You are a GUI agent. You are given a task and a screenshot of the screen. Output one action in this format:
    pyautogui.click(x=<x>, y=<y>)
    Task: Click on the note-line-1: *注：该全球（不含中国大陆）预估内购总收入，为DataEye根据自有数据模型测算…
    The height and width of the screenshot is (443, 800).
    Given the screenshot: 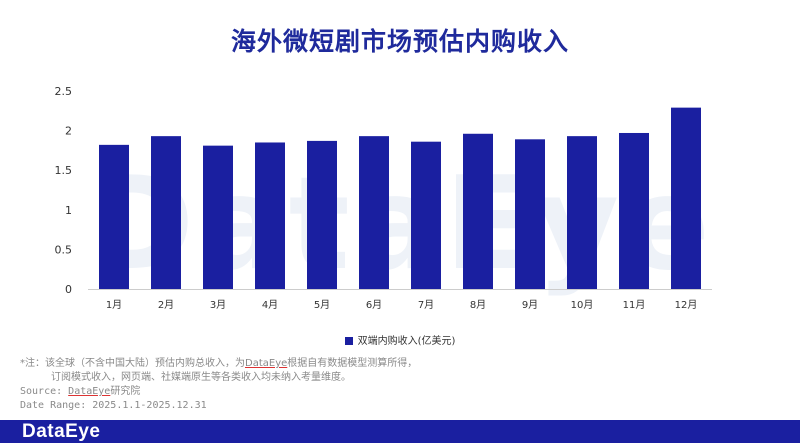 What is the action you would take?
    pyautogui.click(x=350, y=364)
    